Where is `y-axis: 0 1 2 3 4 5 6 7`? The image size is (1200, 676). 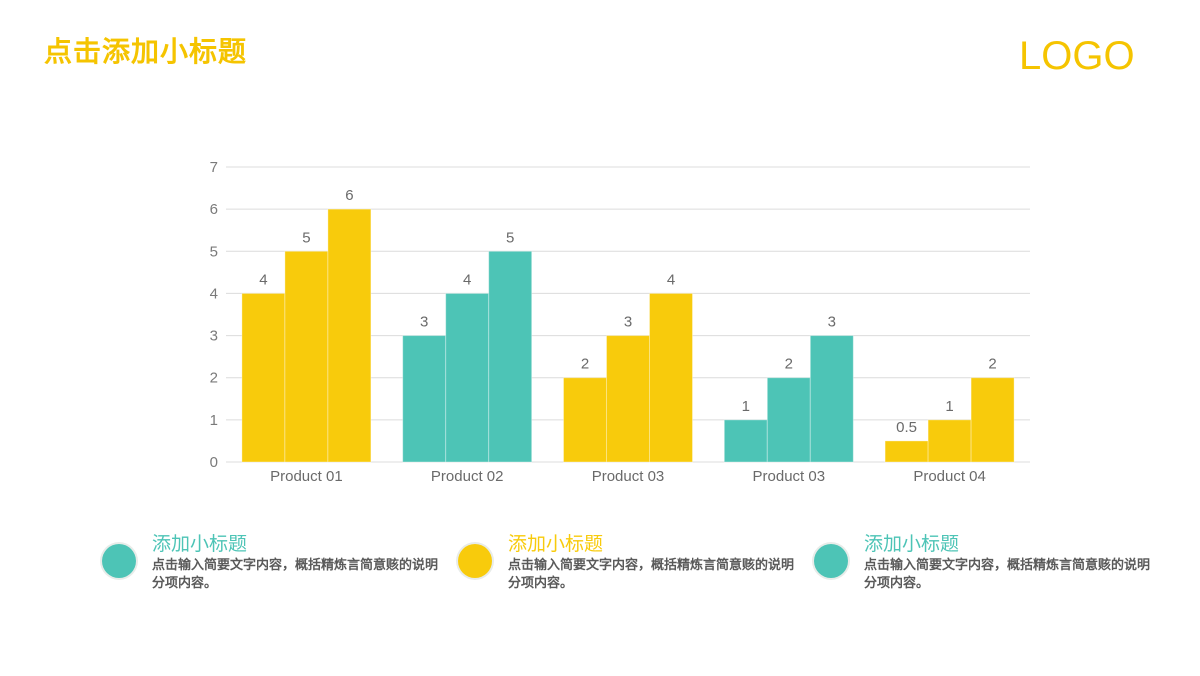
y-axis: 0 1 2 3 4 5 6 7 is located at coordinates (214, 315).